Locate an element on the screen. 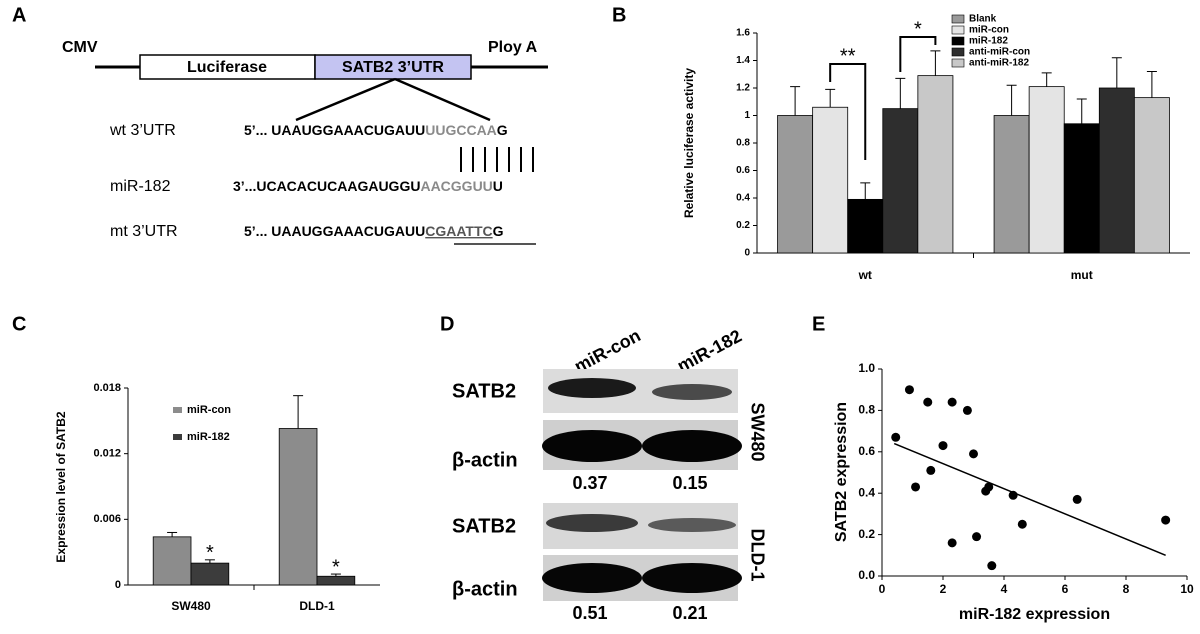  y-axis-label: SATB2 expression is located at coordinates (841, 472).